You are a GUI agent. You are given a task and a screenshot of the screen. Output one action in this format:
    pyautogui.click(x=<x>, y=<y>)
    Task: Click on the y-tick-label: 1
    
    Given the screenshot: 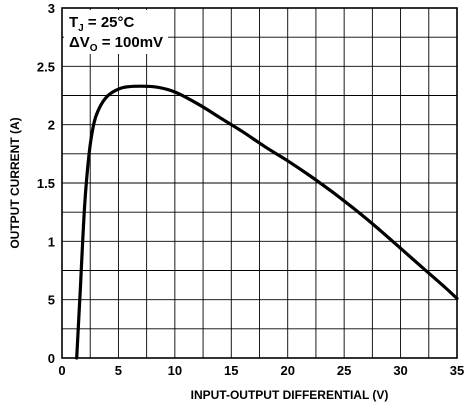 What is the action you would take?
    pyautogui.click(x=51, y=241)
    